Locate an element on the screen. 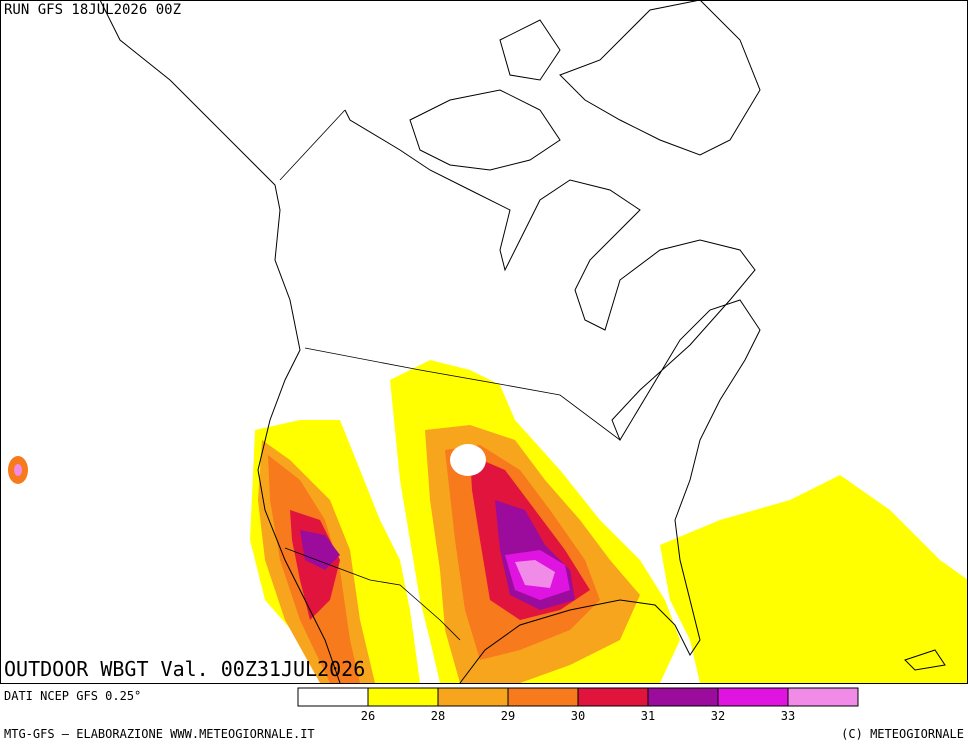 The height and width of the screenshot is (745, 968). legend: 26 28 29 30 31 32 33 is located at coordinates (578, 705).